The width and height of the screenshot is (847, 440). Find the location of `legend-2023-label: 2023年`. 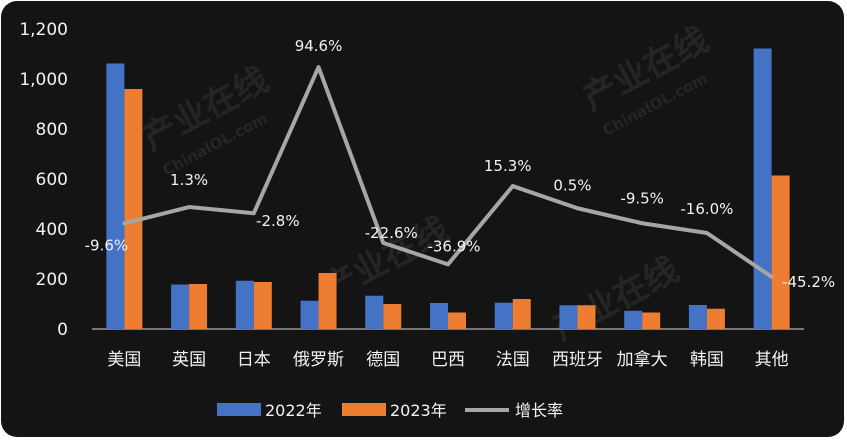

legend-2023-label: 2023年 is located at coordinates (418, 410).